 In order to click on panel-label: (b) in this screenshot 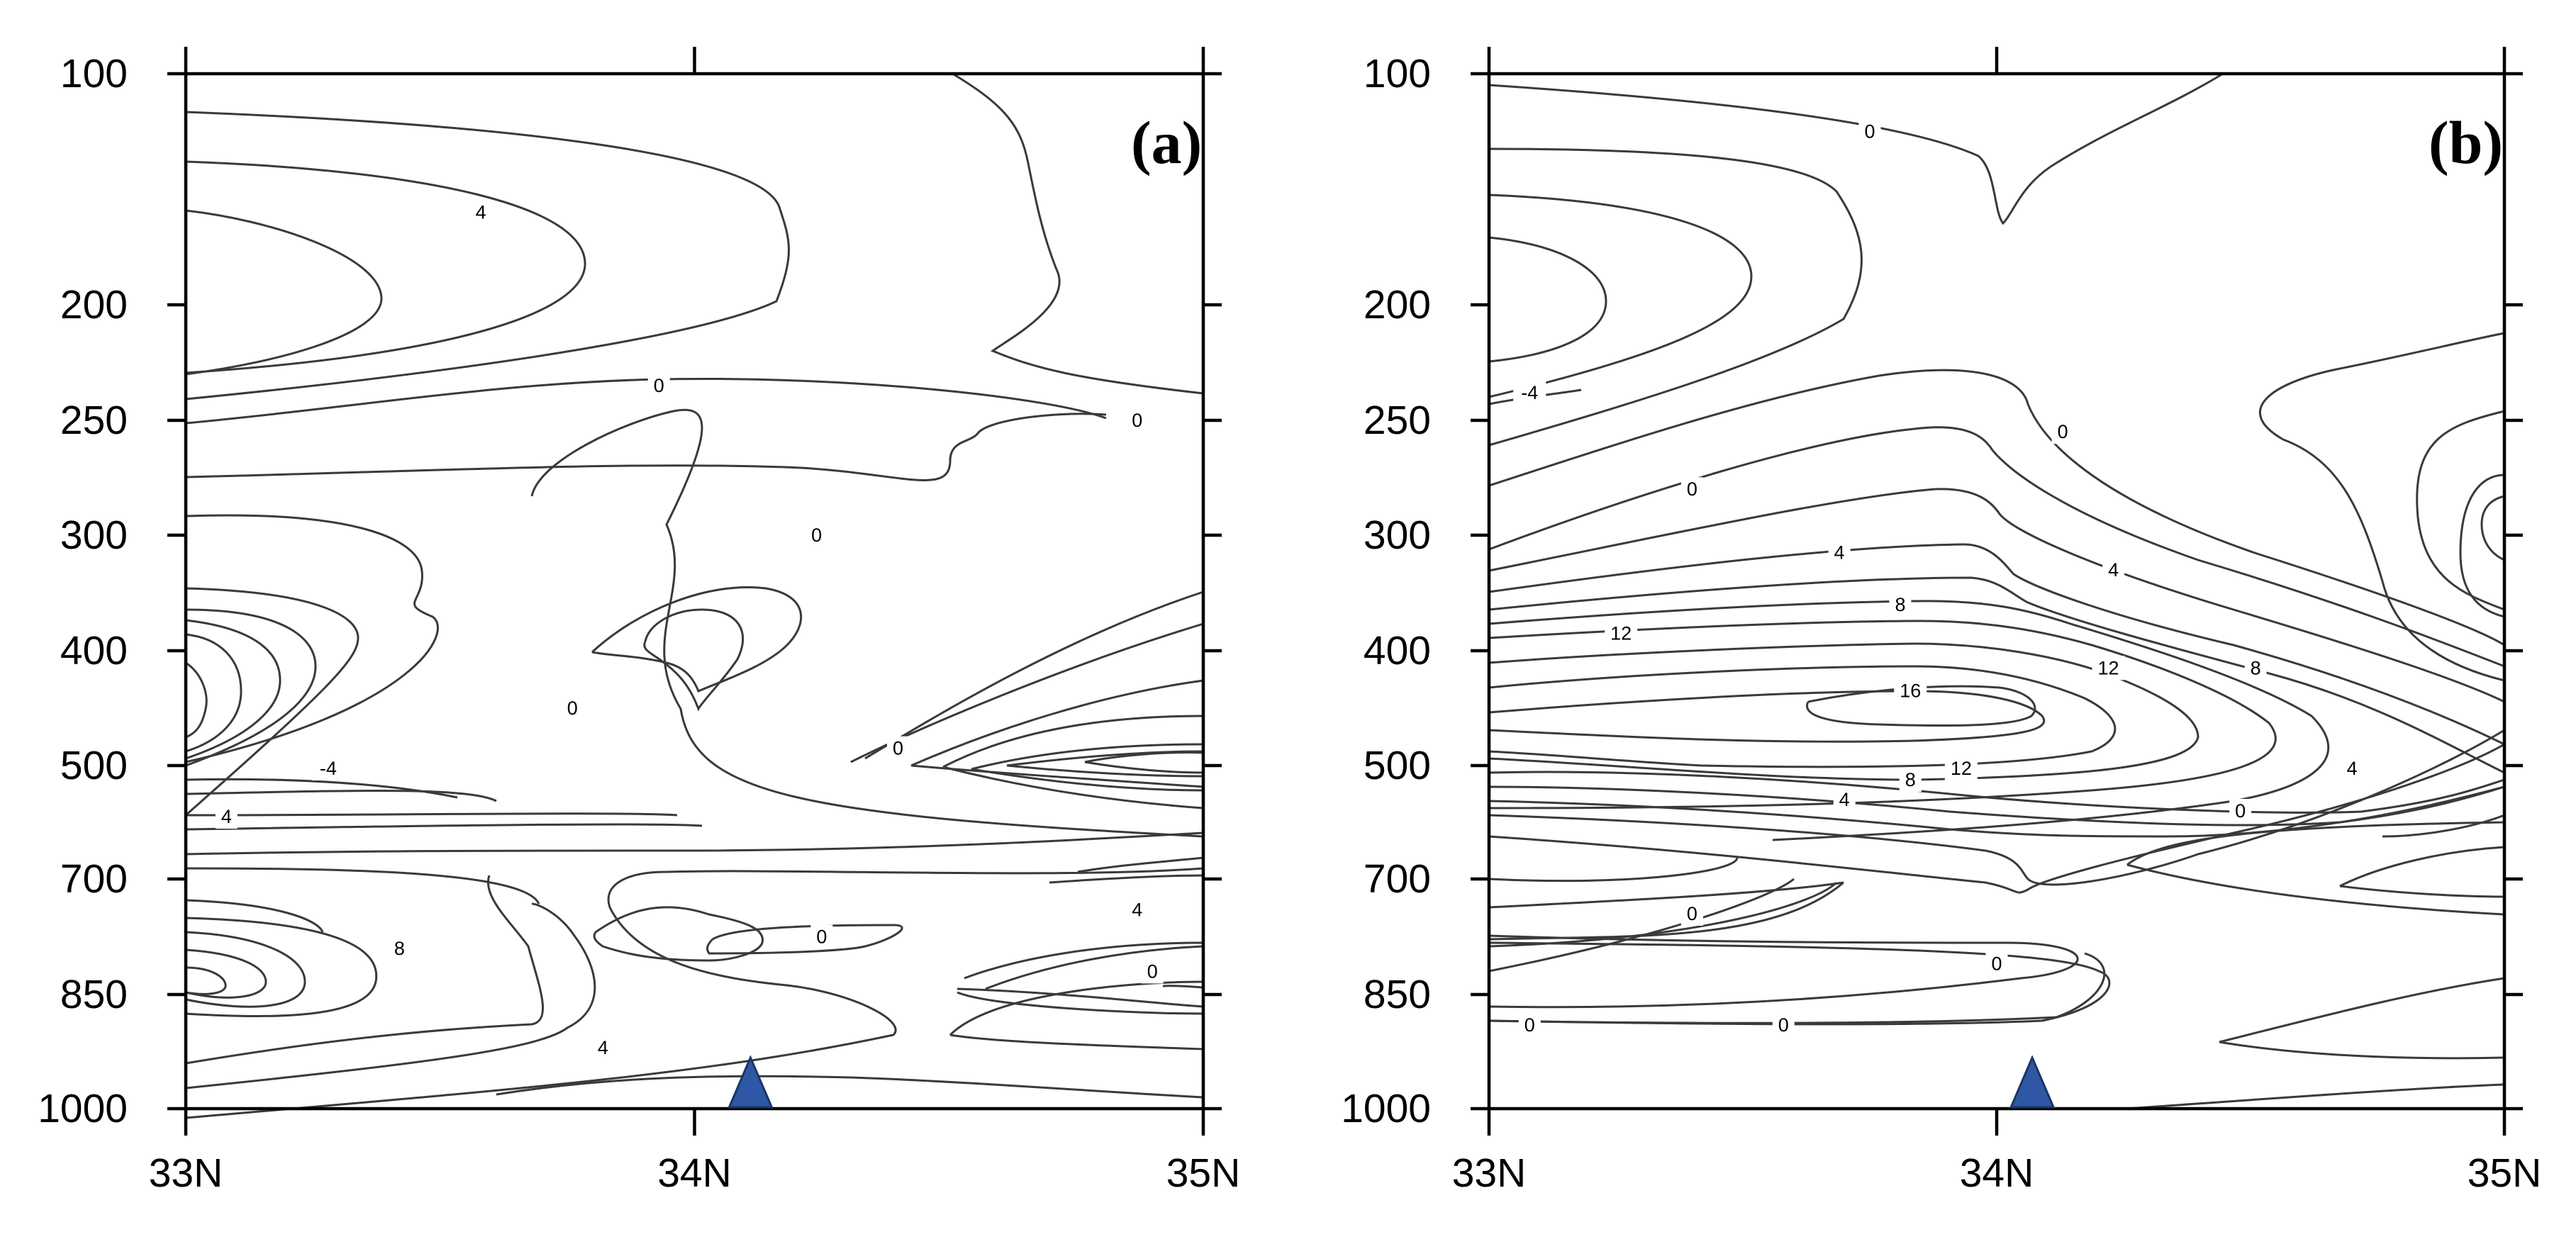, I will do `click(2466, 142)`.